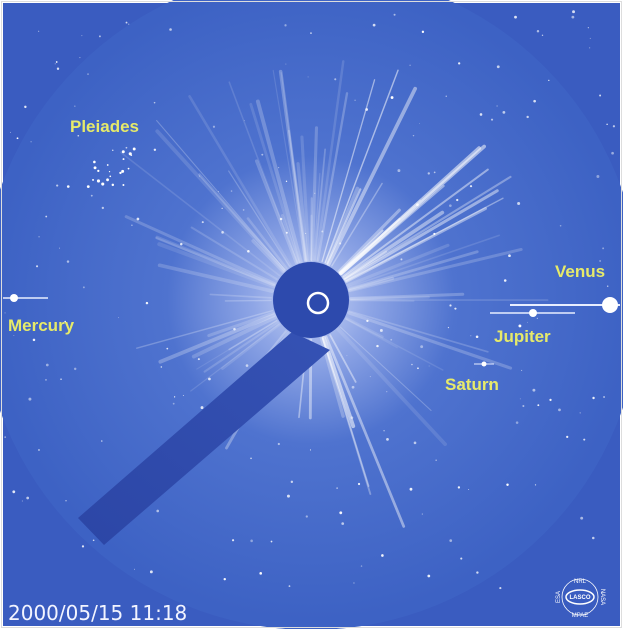  What do you see at coordinates (580, 582) in the screenshot?
I see `logo-top: NRL` at bounding box center [580, 582].